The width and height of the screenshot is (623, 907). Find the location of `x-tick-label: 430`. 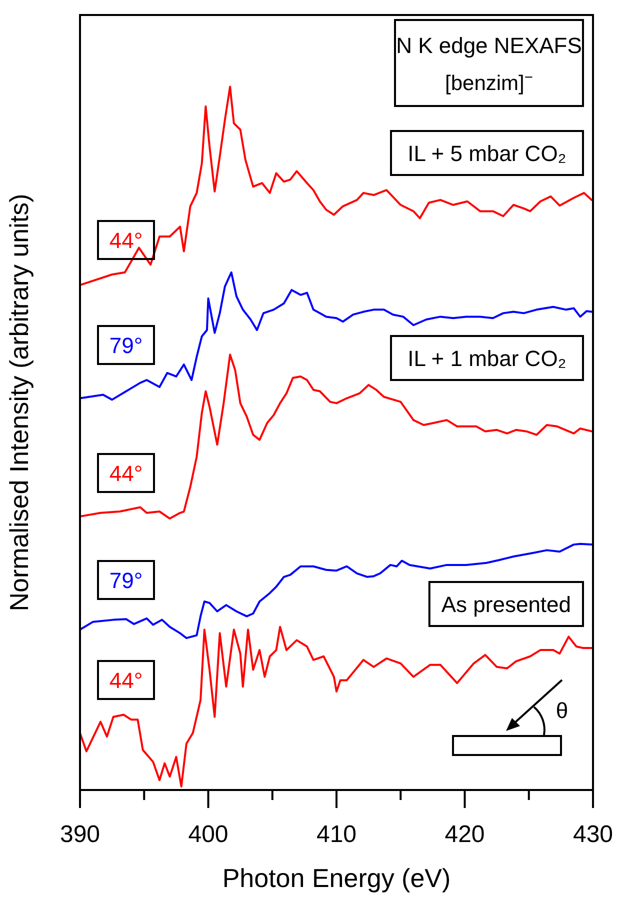

x-tick-label: 430 is located at coordinates (593, 834).